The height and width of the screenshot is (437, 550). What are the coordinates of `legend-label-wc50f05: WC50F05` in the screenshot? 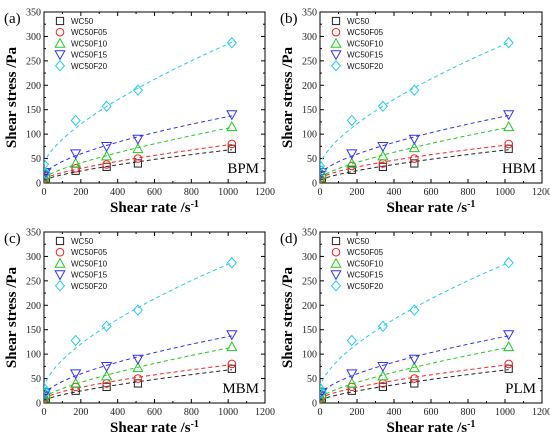 It's located at (89, 252).